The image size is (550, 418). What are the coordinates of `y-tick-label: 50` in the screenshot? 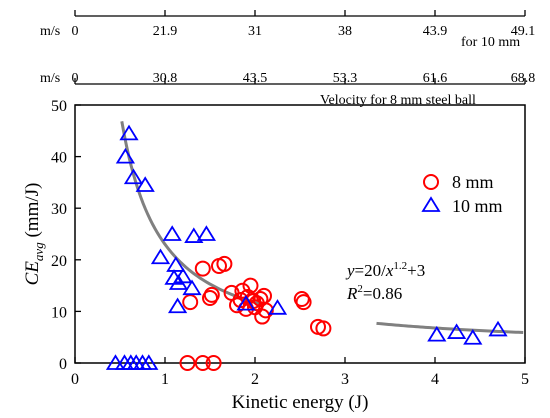 It's located at (59, 106).